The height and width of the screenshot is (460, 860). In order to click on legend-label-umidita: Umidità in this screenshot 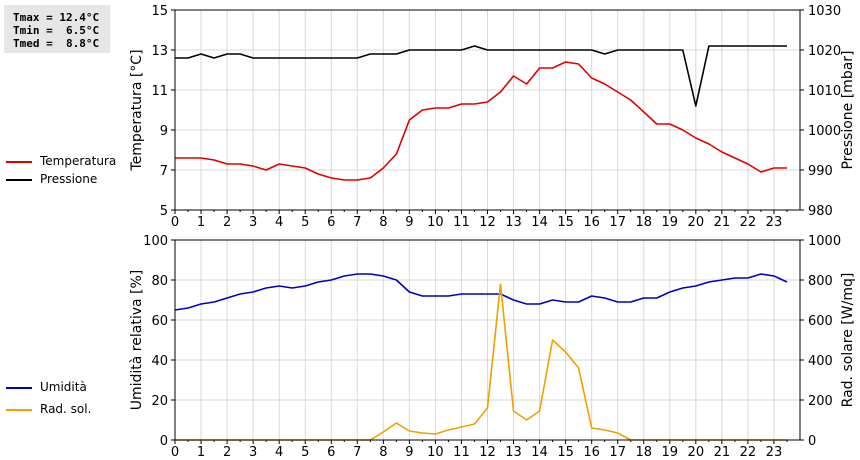, I will do `click(63, 387)`.